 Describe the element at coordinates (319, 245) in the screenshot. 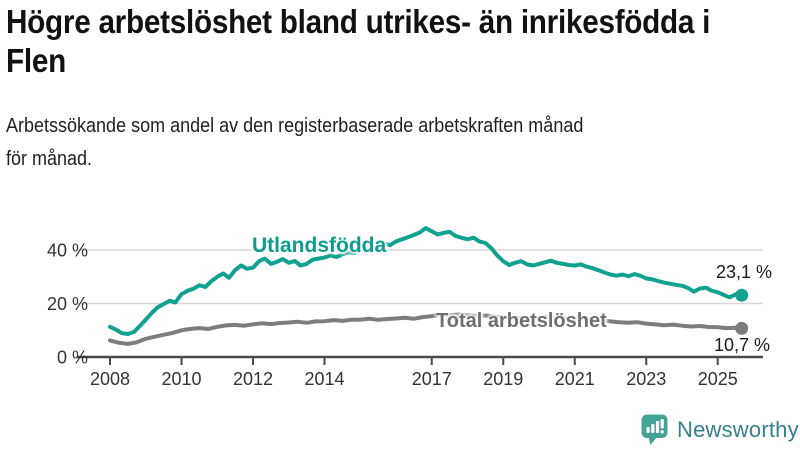

I see `series-label-utlandsfodda: Utlandsfödda` at that location.